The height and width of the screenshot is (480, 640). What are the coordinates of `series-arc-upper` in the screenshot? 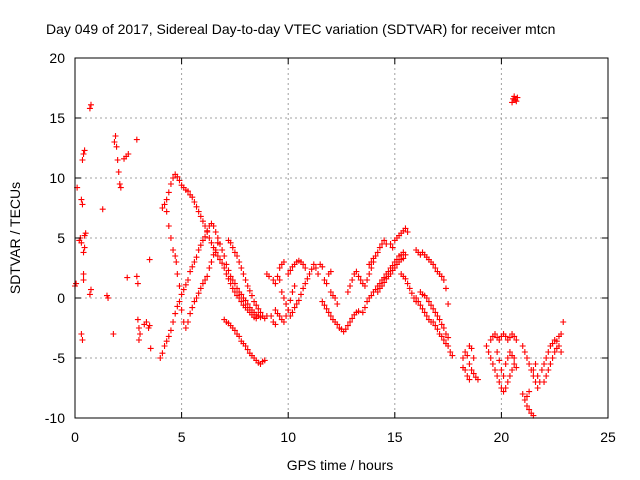 It's located at (209, 246).